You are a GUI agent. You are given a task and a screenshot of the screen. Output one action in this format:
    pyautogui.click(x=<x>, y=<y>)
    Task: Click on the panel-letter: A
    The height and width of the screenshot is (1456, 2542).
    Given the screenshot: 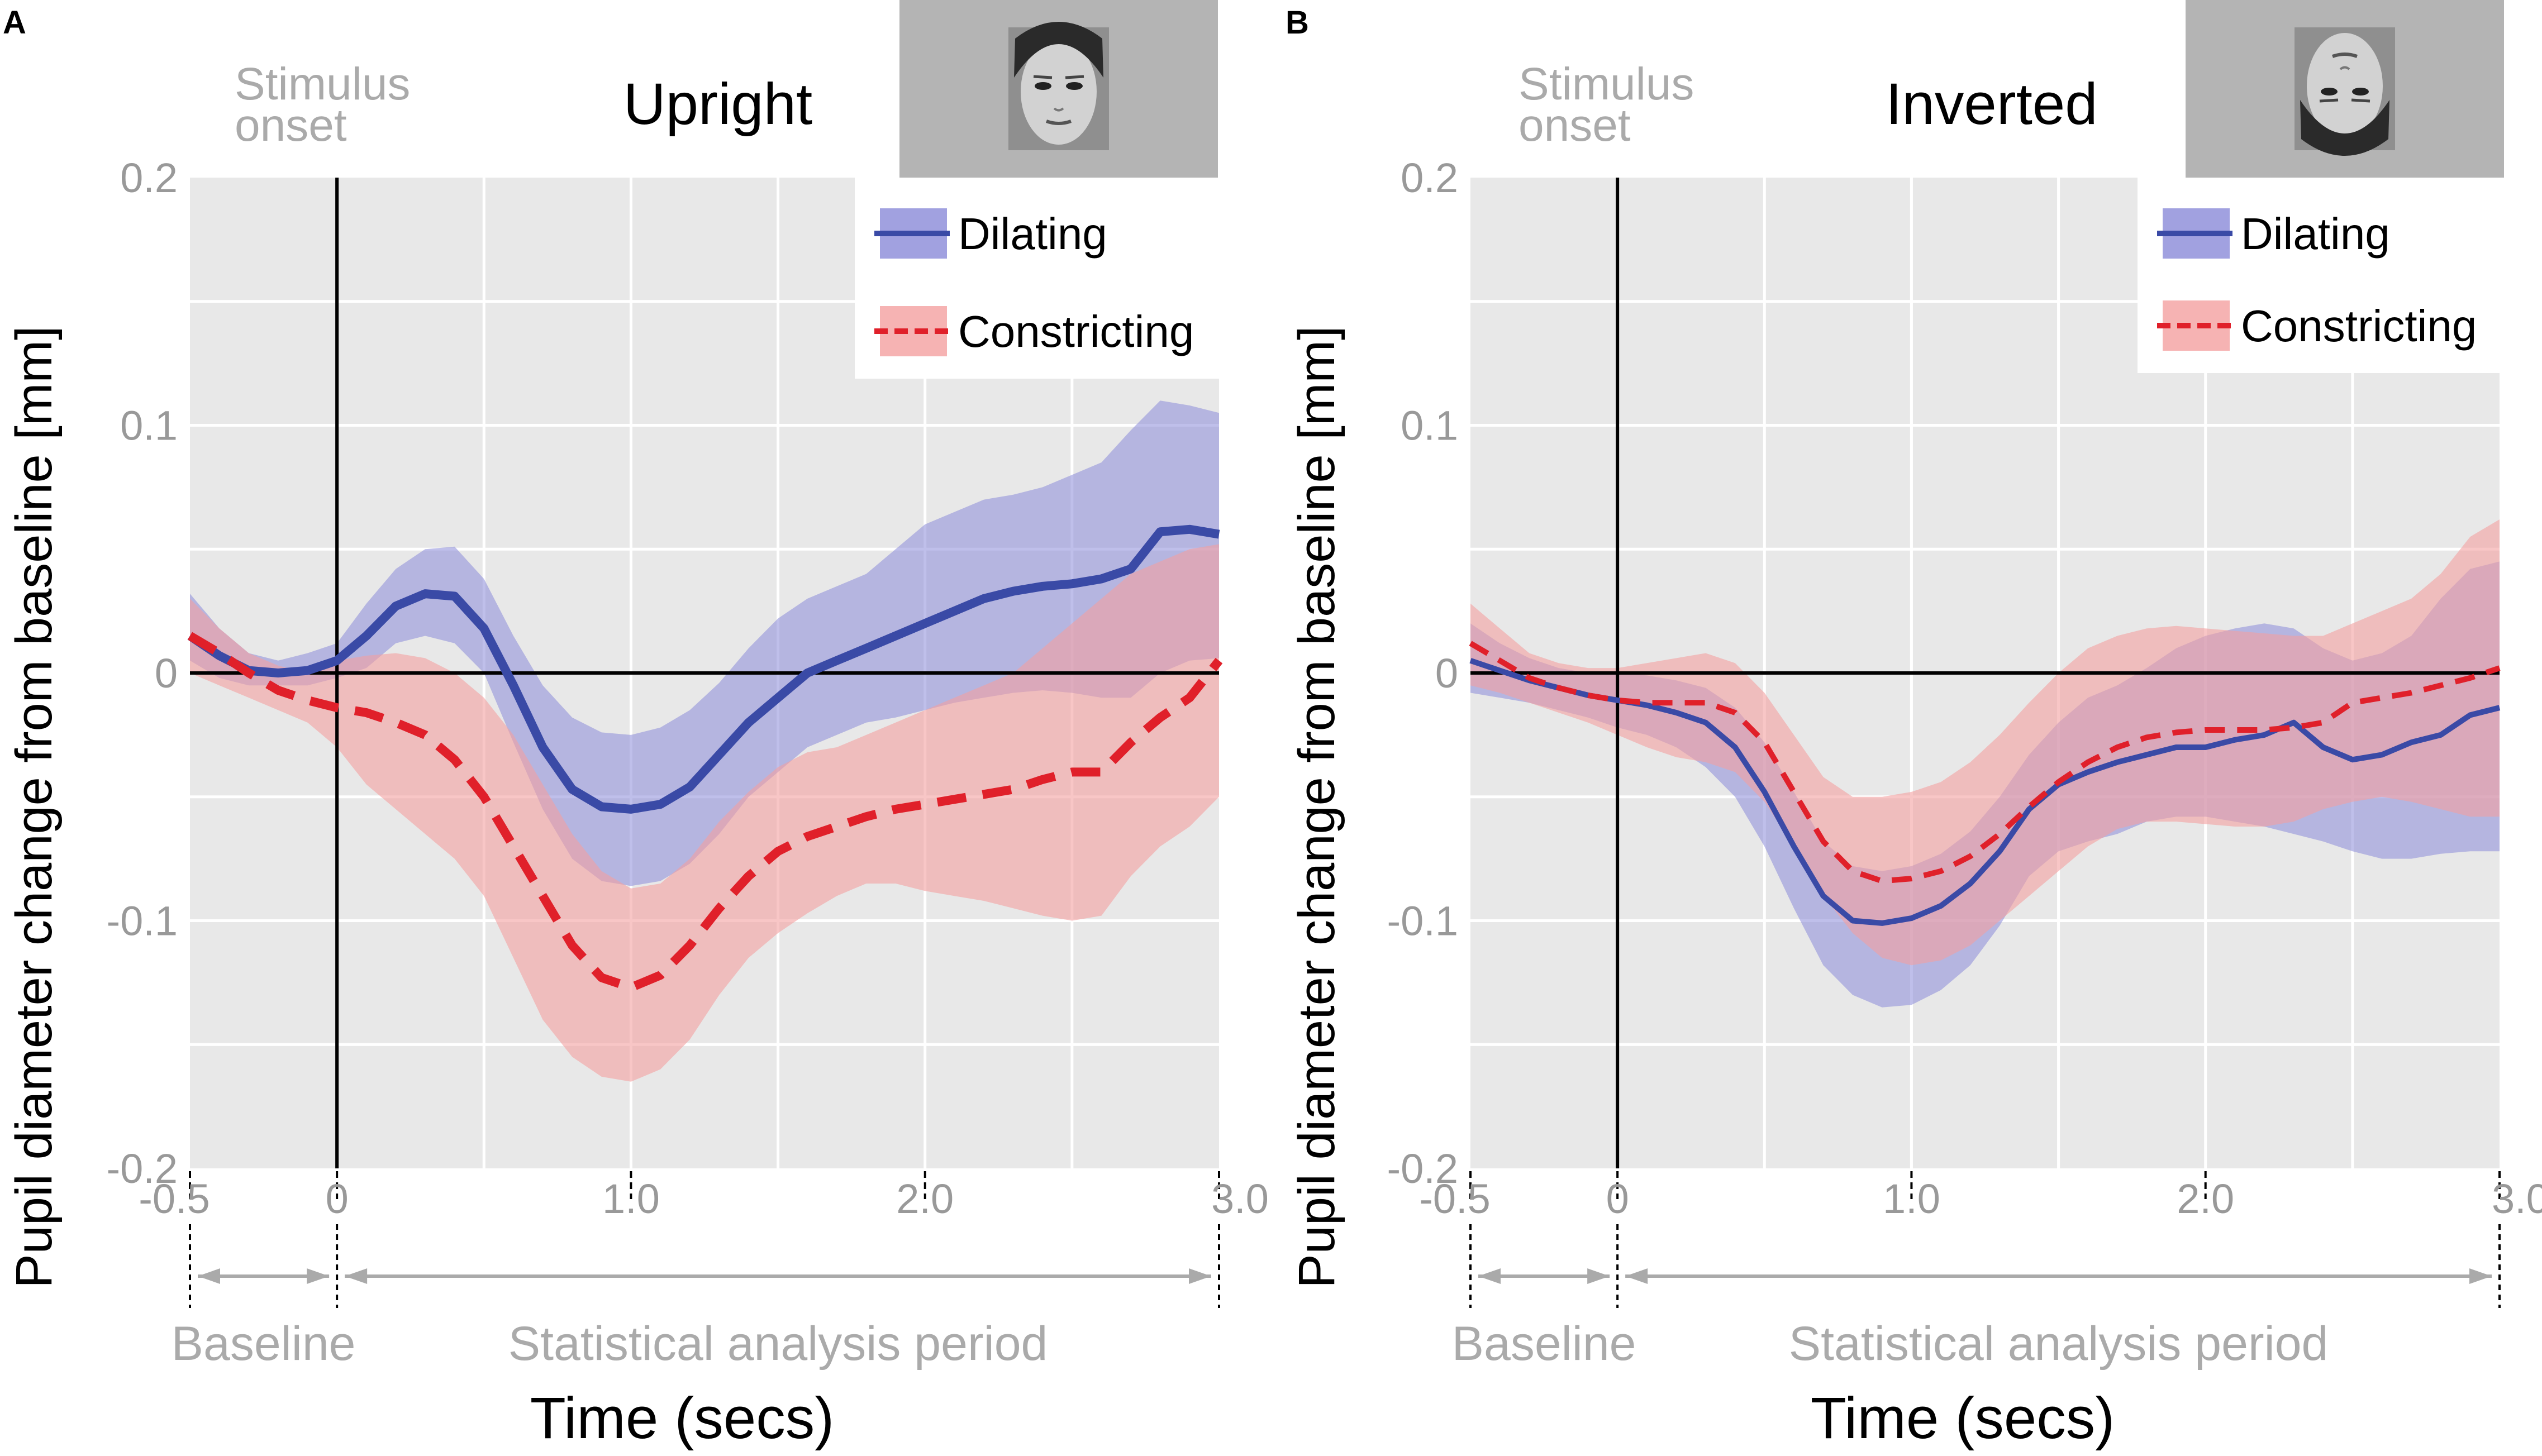 What is the action you would take?
    pyautogui.click(x=14, y=23)
    